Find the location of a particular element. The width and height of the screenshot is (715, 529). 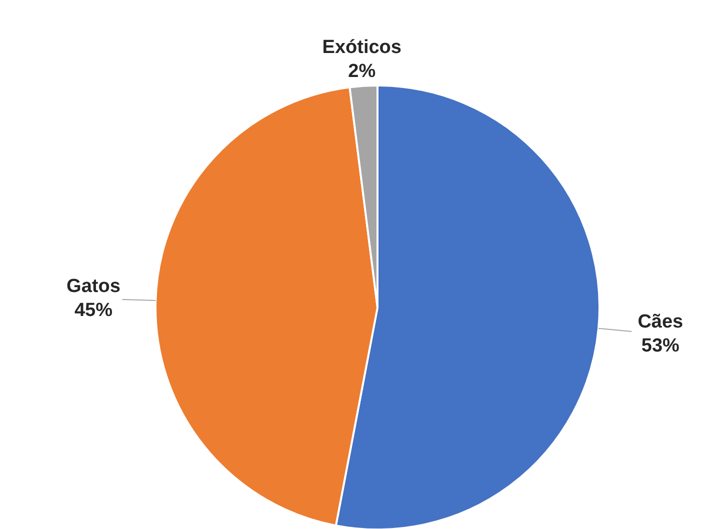

slice-label: Gatos is located at coordinates (93, 287).